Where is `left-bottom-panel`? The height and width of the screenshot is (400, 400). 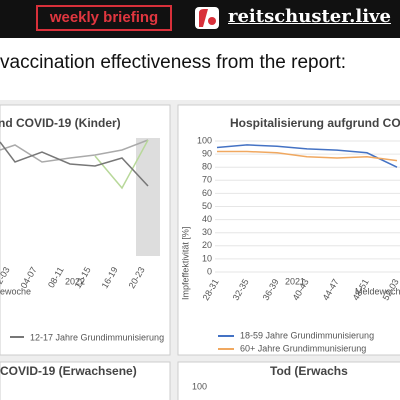
left-bottom-panel is located at coordinates (85, 380).